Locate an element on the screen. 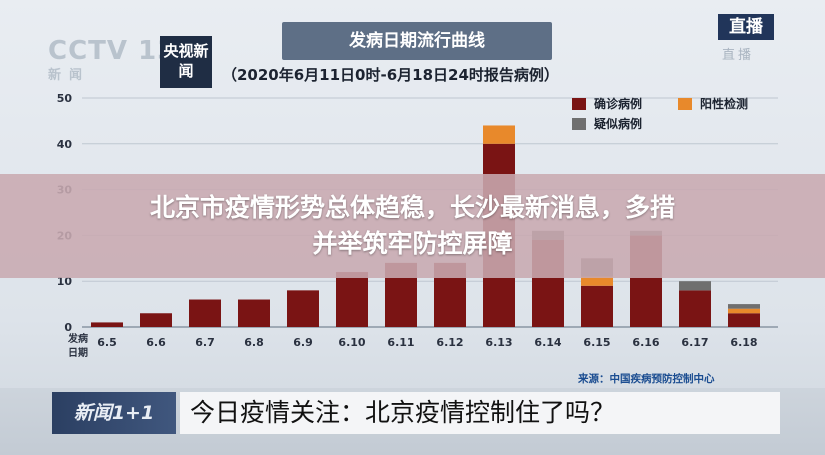 The width and height of the screenshot is (825, 455). x-tick-label: 6.7 is located at coordinates (205, 342).